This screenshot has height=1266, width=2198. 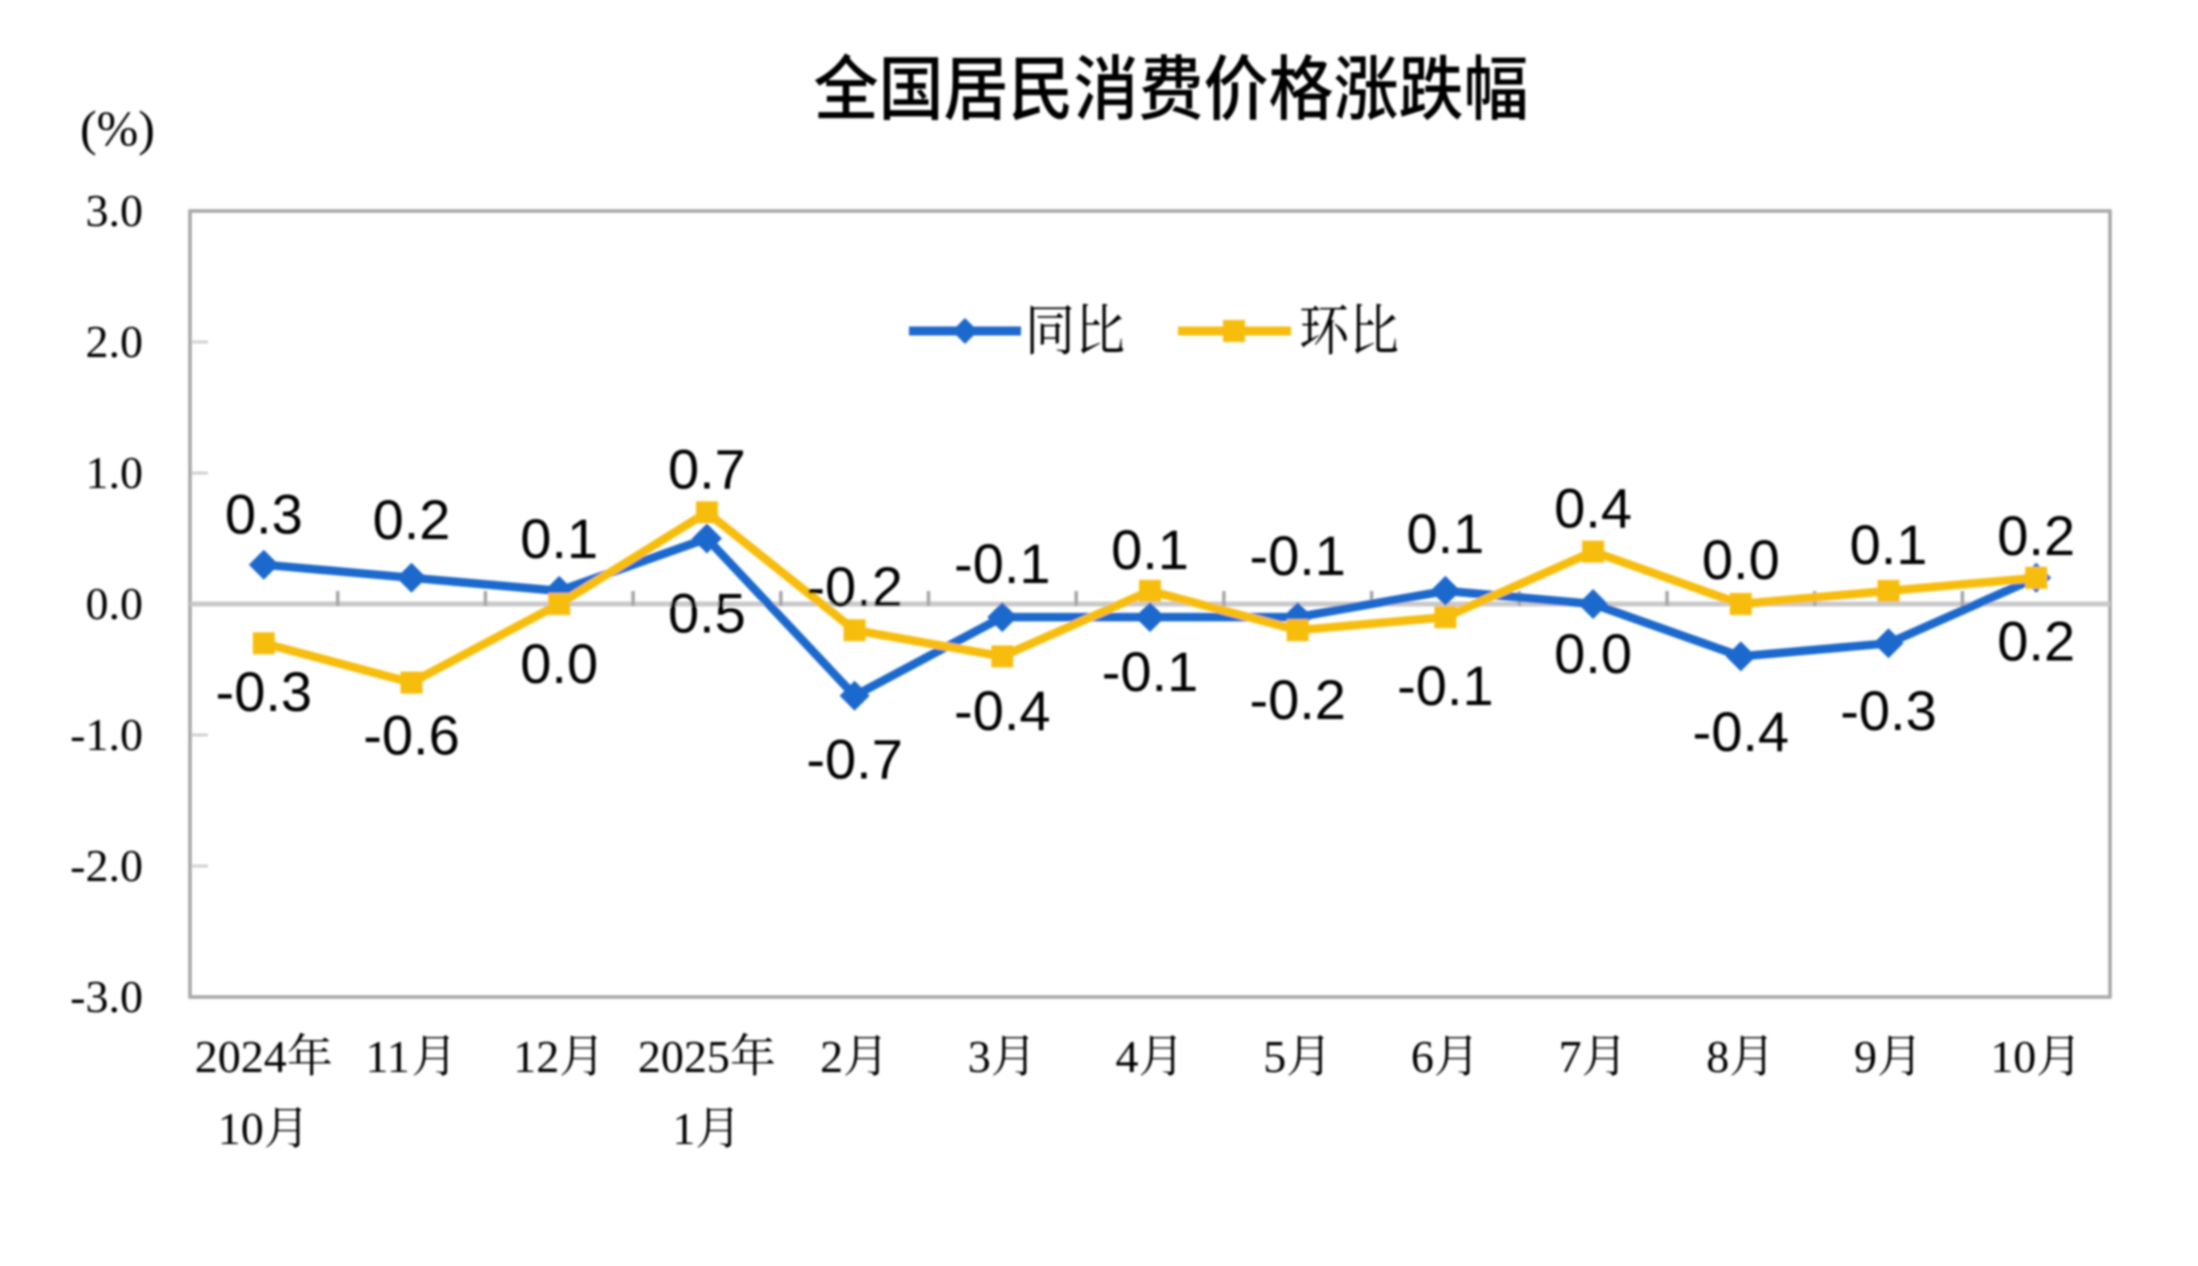 I want to click on svg-text: -1.0, so click(x=106, y=734).